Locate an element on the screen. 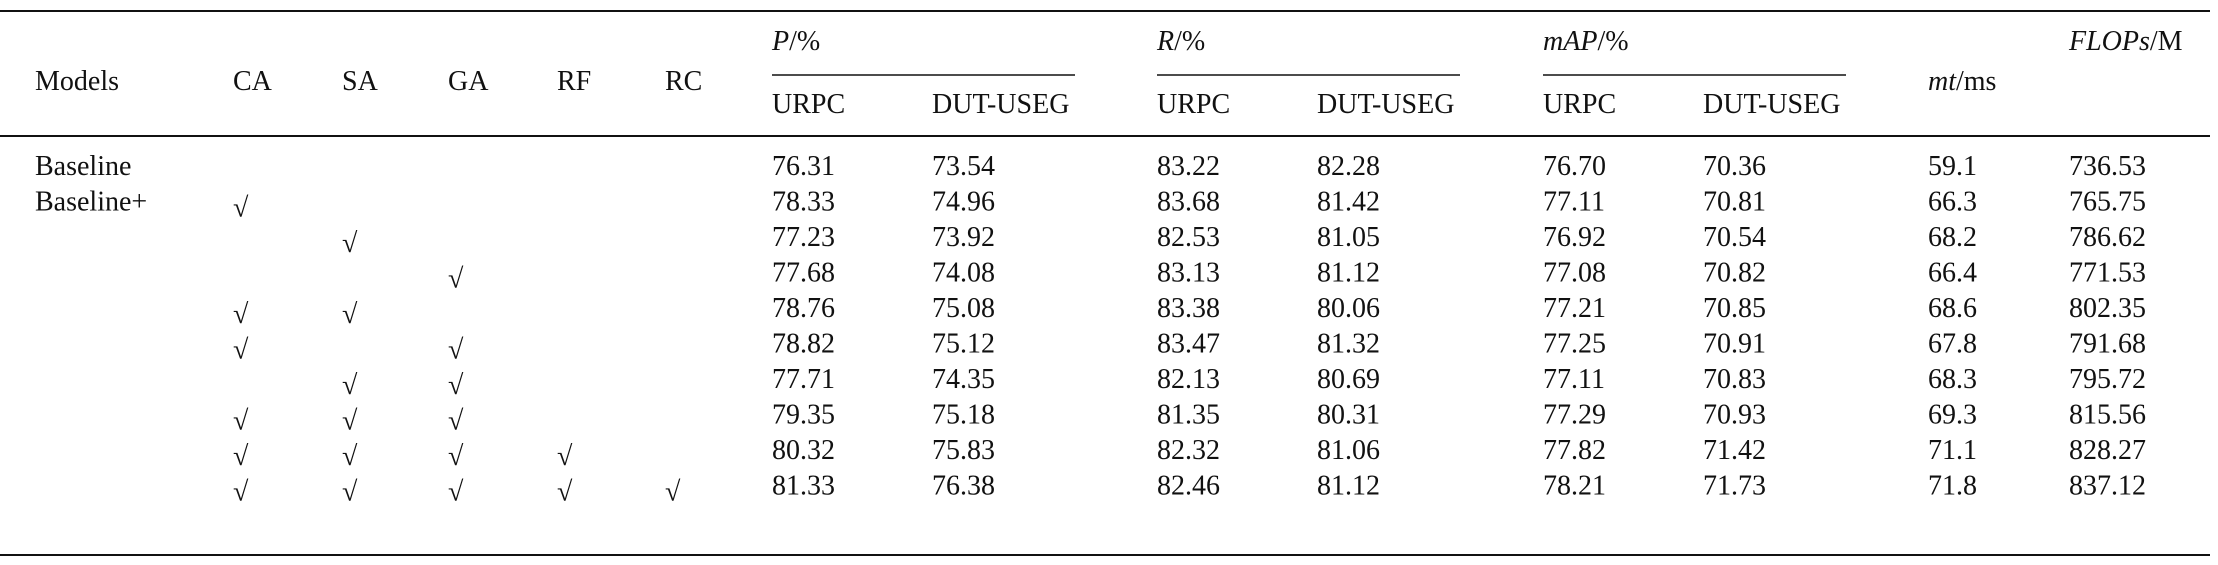 The image size is (2218, 565). group-symbol: R is located at coordinates (1165, 41).